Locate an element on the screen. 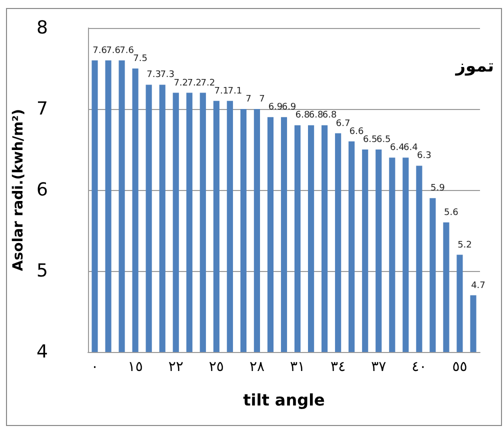  x-tick-label: ٣٤ is located at coordinates (338, 367).